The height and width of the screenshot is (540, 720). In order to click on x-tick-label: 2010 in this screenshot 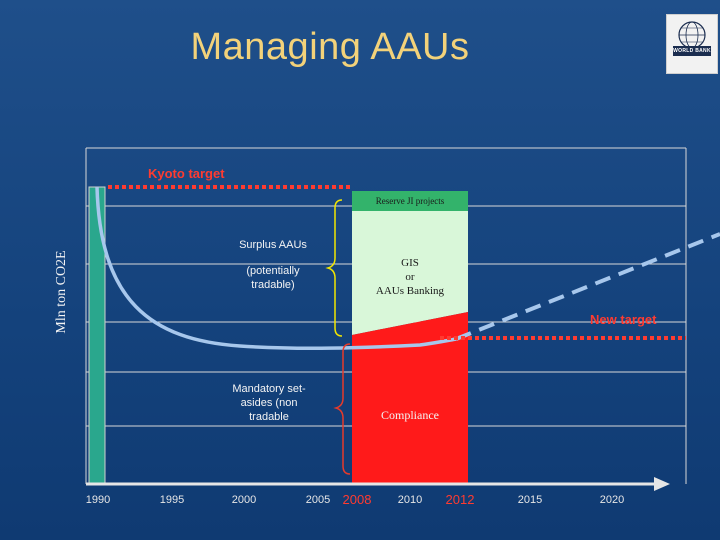, I will do `click(410, 500)`.